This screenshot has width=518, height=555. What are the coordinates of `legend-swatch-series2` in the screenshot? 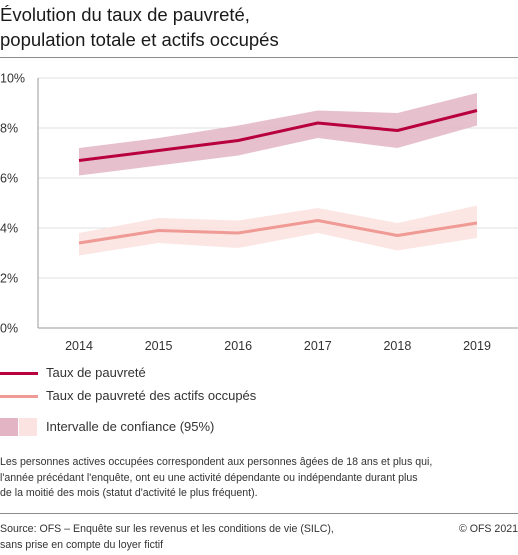 It's located at (19, 396).